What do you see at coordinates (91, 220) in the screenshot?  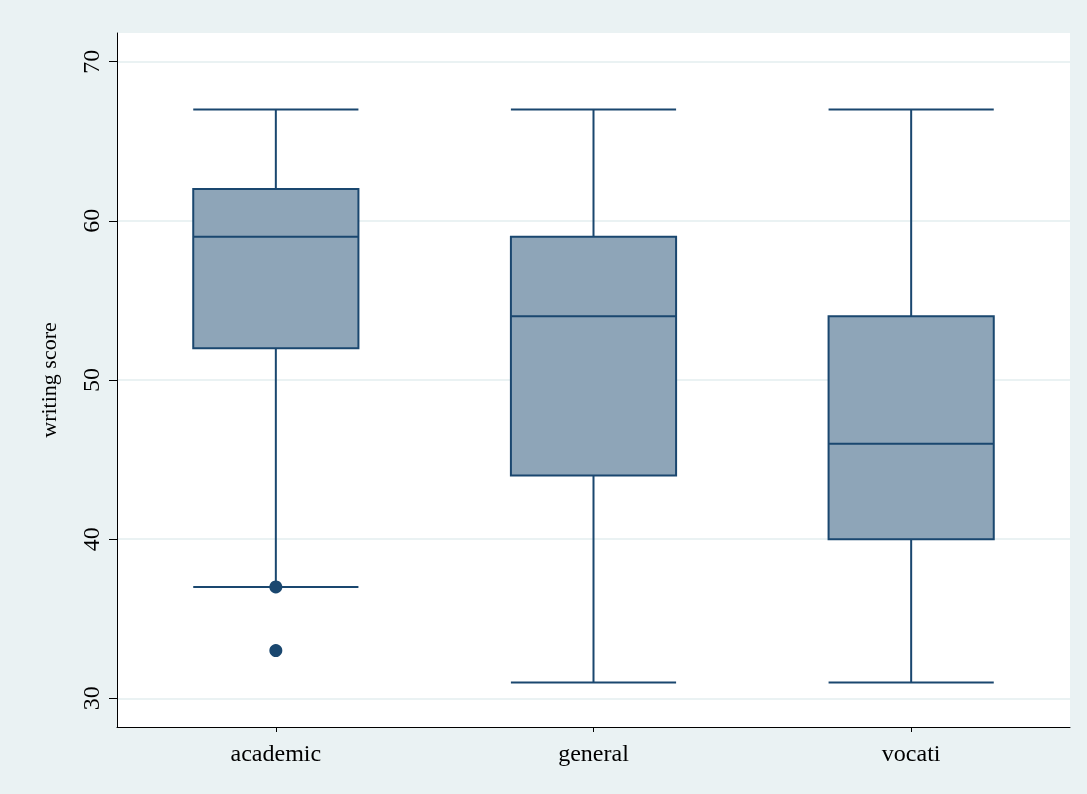 I see `y-tick-label: 60` at bounding box center [91, 220].